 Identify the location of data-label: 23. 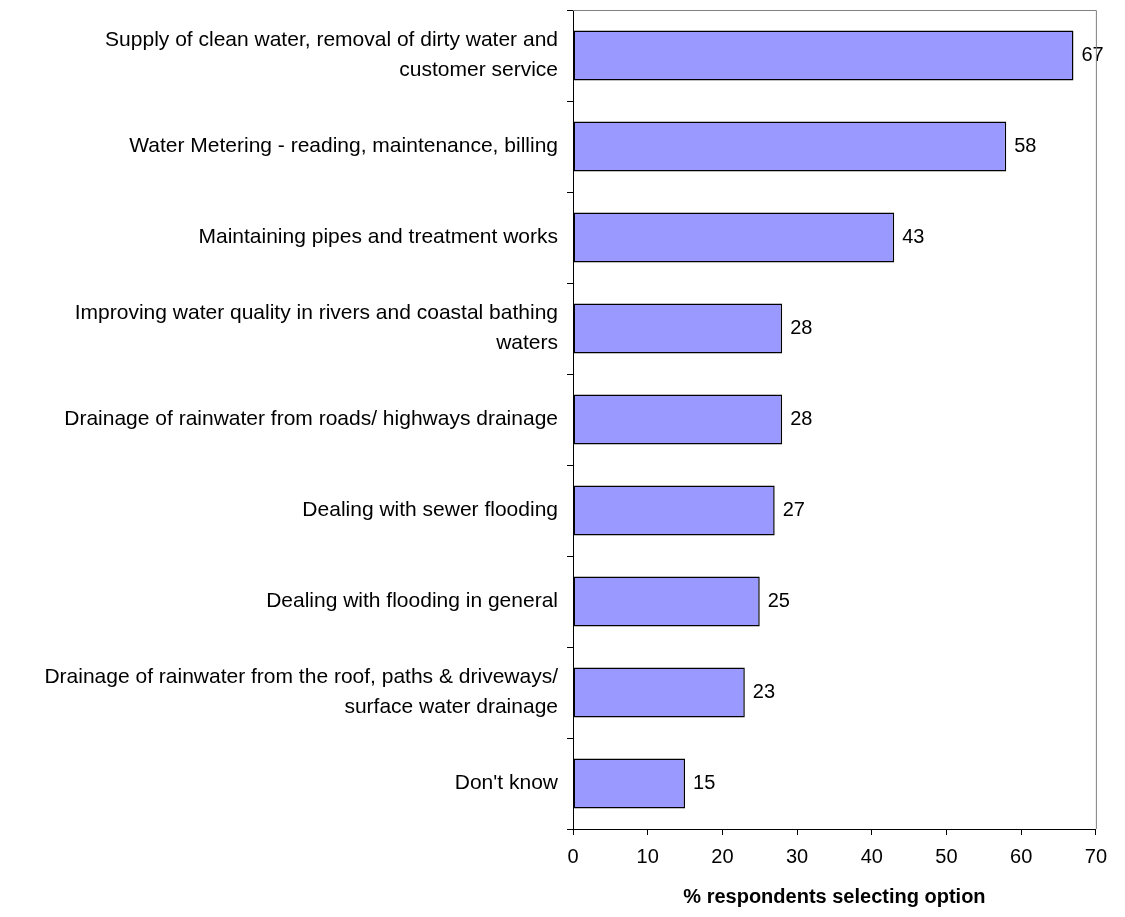
(764, 691).